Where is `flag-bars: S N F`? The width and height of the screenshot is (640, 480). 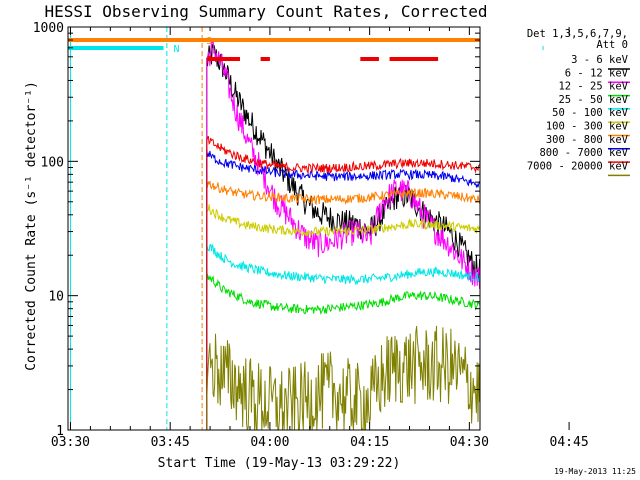
flag-bars: S N F is located at coordinates (306, 51).